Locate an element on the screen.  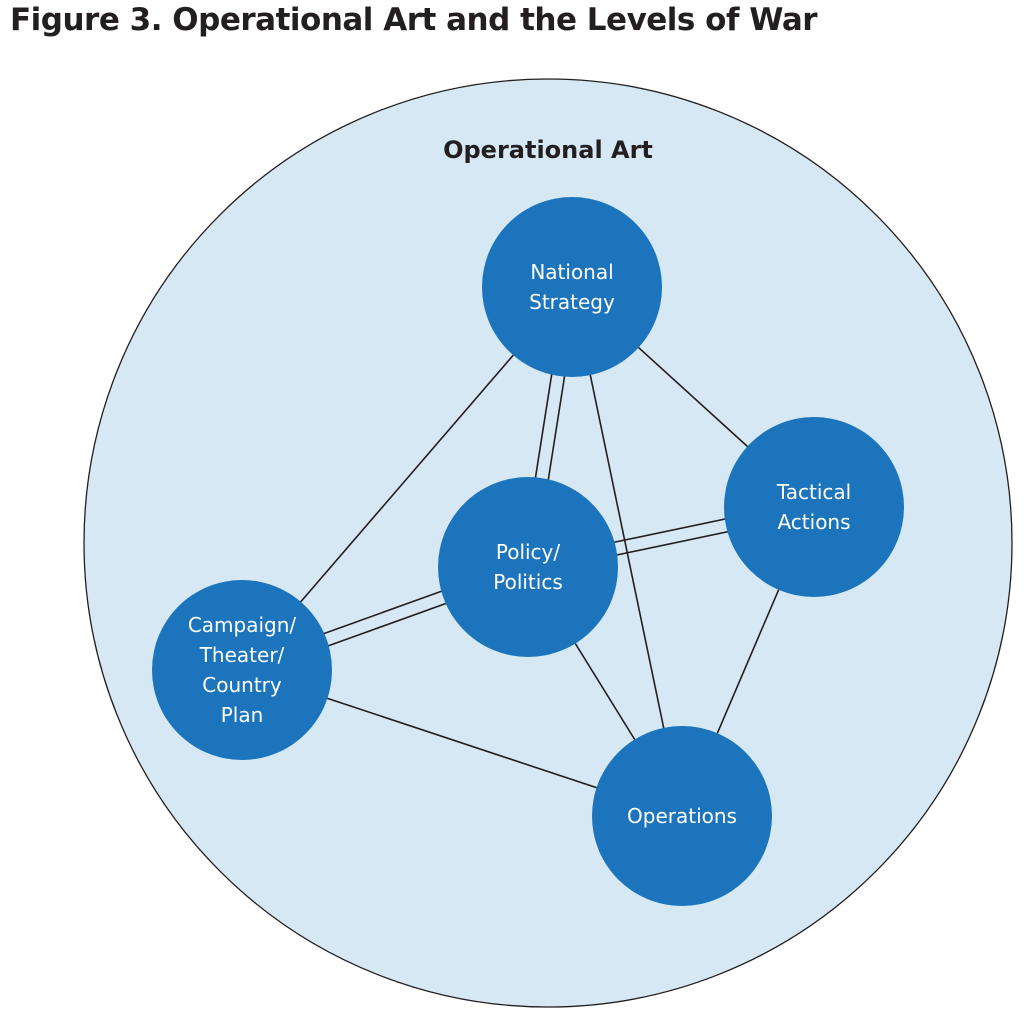
node-label: Policy/ is located at coordinates (528, 552).